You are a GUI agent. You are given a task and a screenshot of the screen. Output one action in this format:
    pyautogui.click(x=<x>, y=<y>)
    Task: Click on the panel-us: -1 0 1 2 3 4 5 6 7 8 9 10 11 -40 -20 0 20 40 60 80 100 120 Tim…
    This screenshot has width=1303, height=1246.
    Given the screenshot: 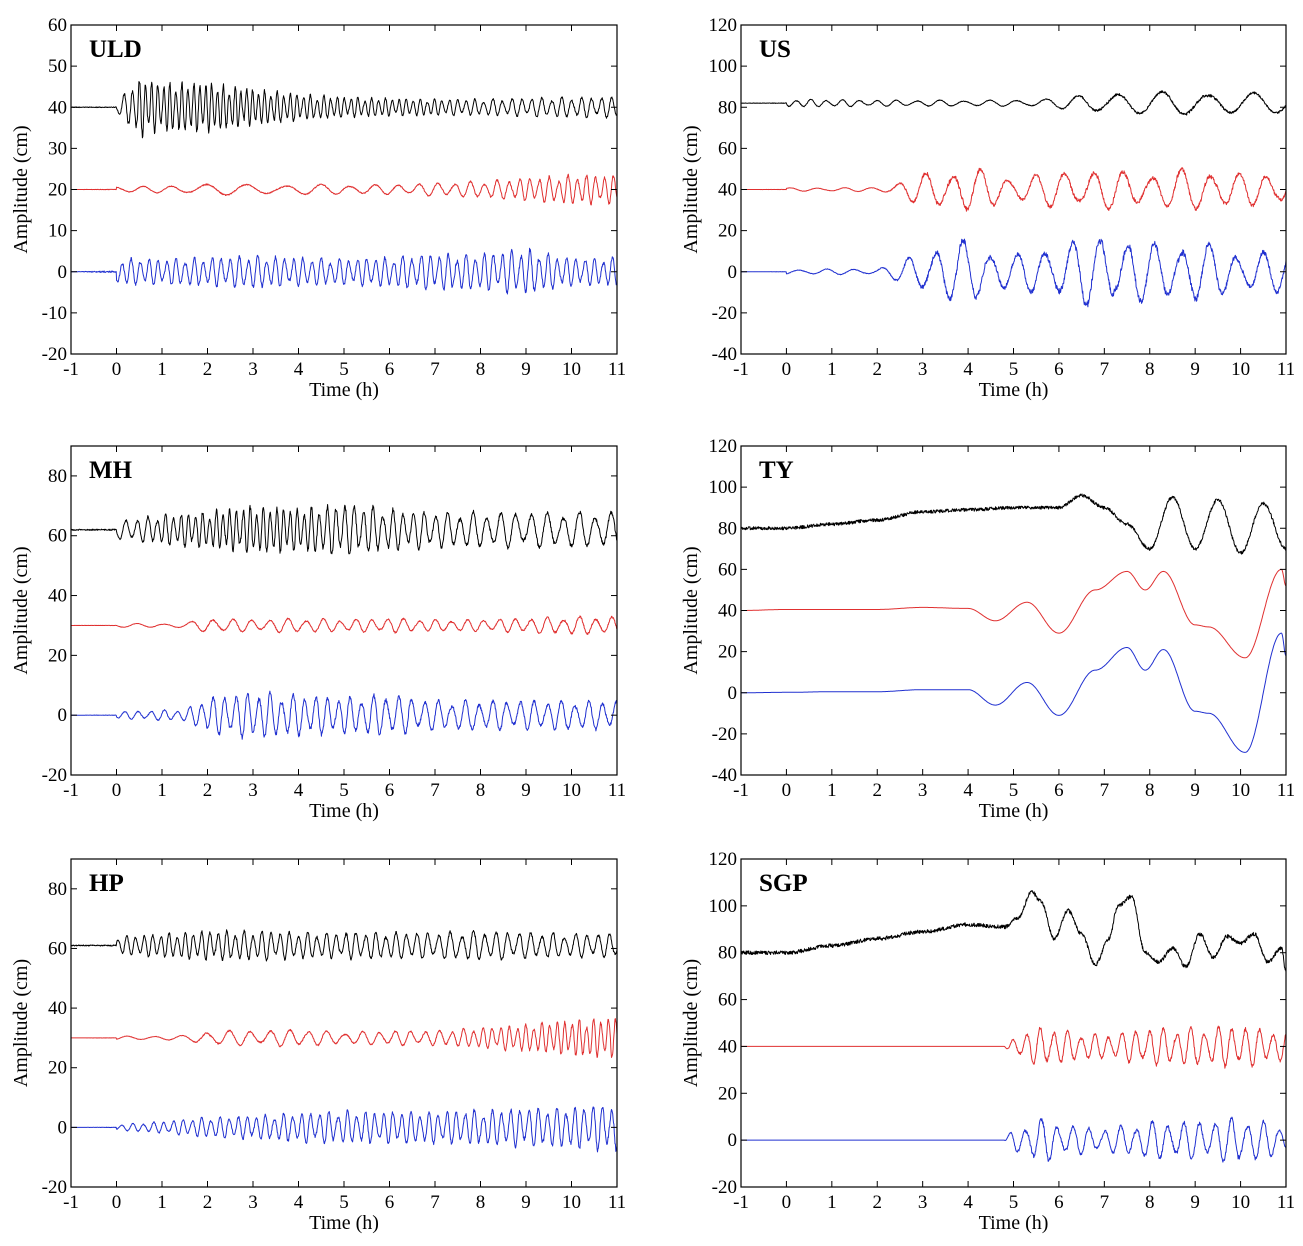 What is the action you would take?
    pyautogui.click(x=987, y=208)
    